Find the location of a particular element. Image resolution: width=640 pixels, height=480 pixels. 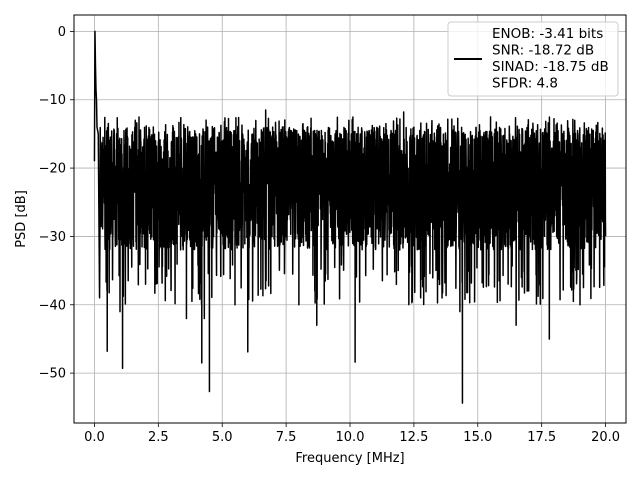

x-tick-label: 20.0 is located at coordinates (605, 437).